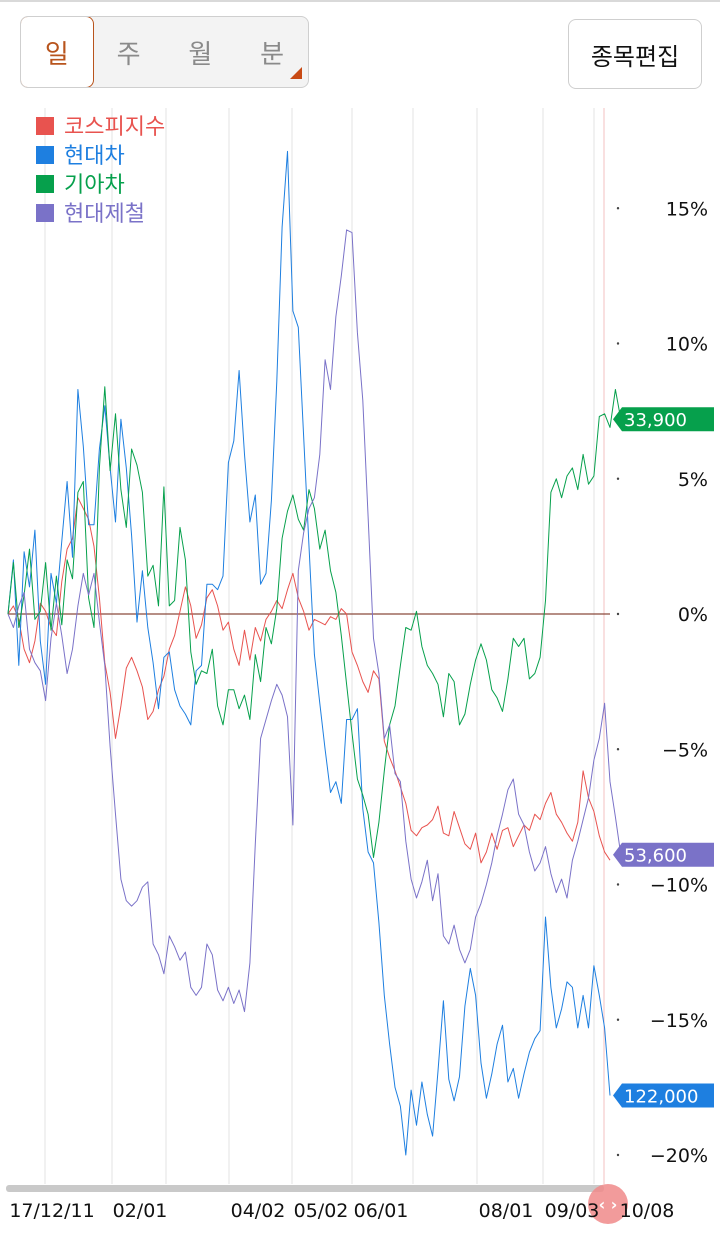 The height and width of the screenshot is (1233, 720). Describe the element at coordinates (685, 750) in the screenshot. I see `y-tick-label: −5%` at that location.